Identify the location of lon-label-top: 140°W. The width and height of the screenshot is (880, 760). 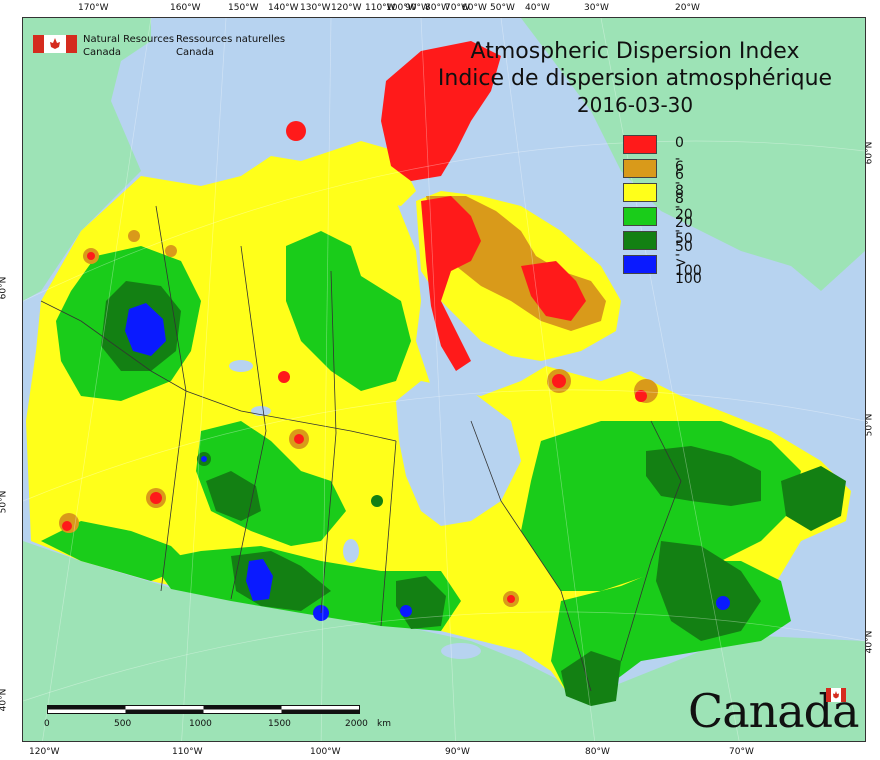
(283, 8).